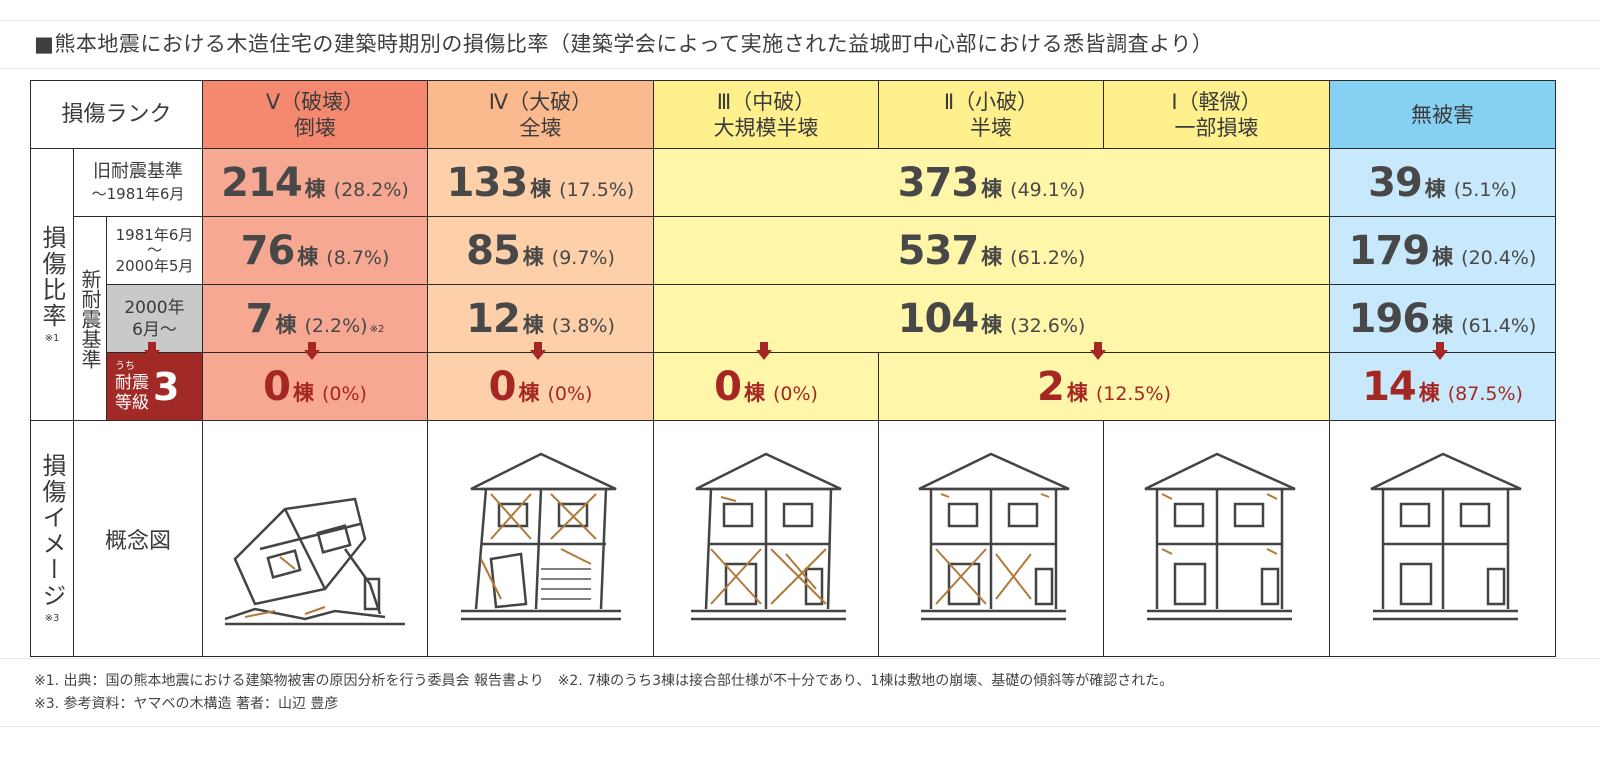  What do you see at coordinates (1216, 538) in the screenshot?
I see `lightly-damaged-house-icon` at bounding box center [1216, 538].